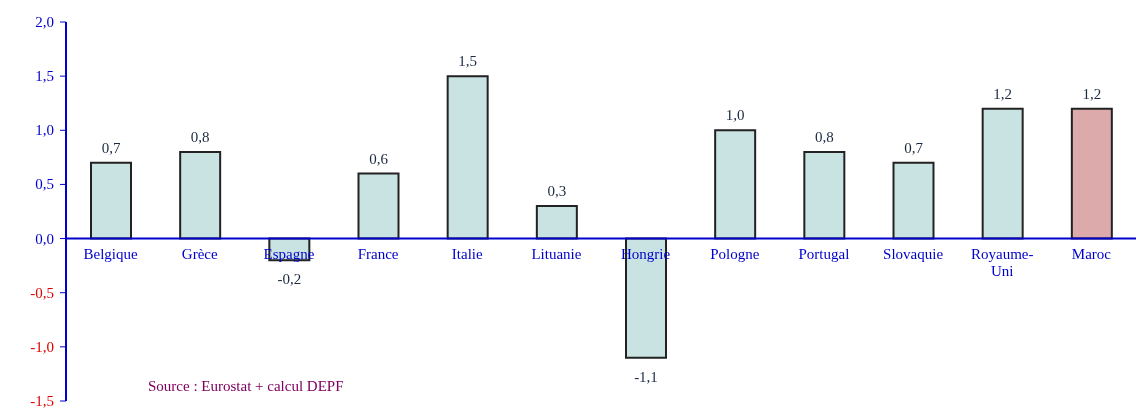 This screenshot has height=409, width=1140. I want to click on x-tick-label: Belgique, so click(110, 253).